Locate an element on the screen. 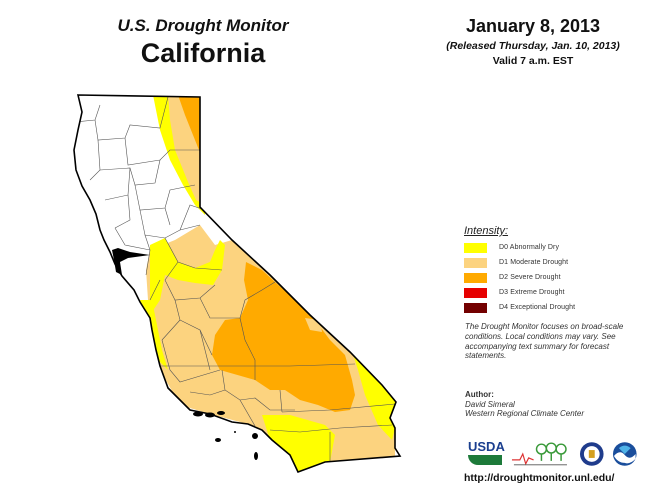  author-heading: Author: is located at coordinates (479, 394).